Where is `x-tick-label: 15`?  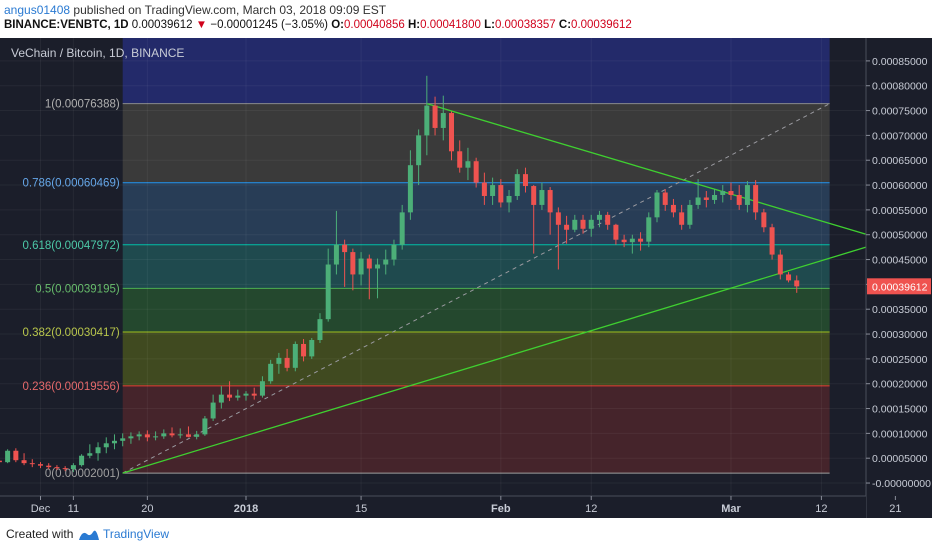
x-tick-label: 15 is located at coordinates (361, 509).